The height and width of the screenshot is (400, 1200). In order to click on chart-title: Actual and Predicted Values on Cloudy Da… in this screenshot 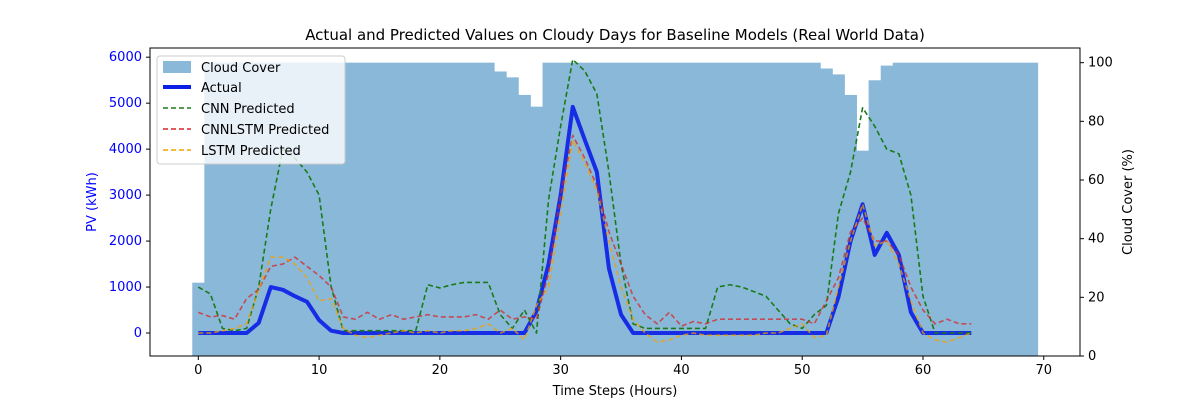, I will do `click(615, 35)`.